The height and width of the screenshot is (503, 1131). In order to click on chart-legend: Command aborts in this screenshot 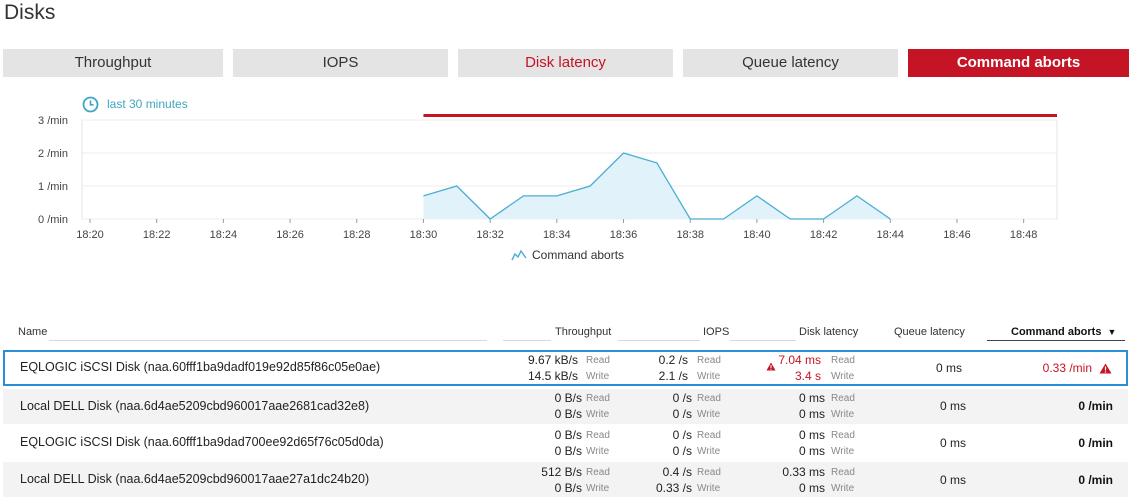, I will do `click(567, 255)`.